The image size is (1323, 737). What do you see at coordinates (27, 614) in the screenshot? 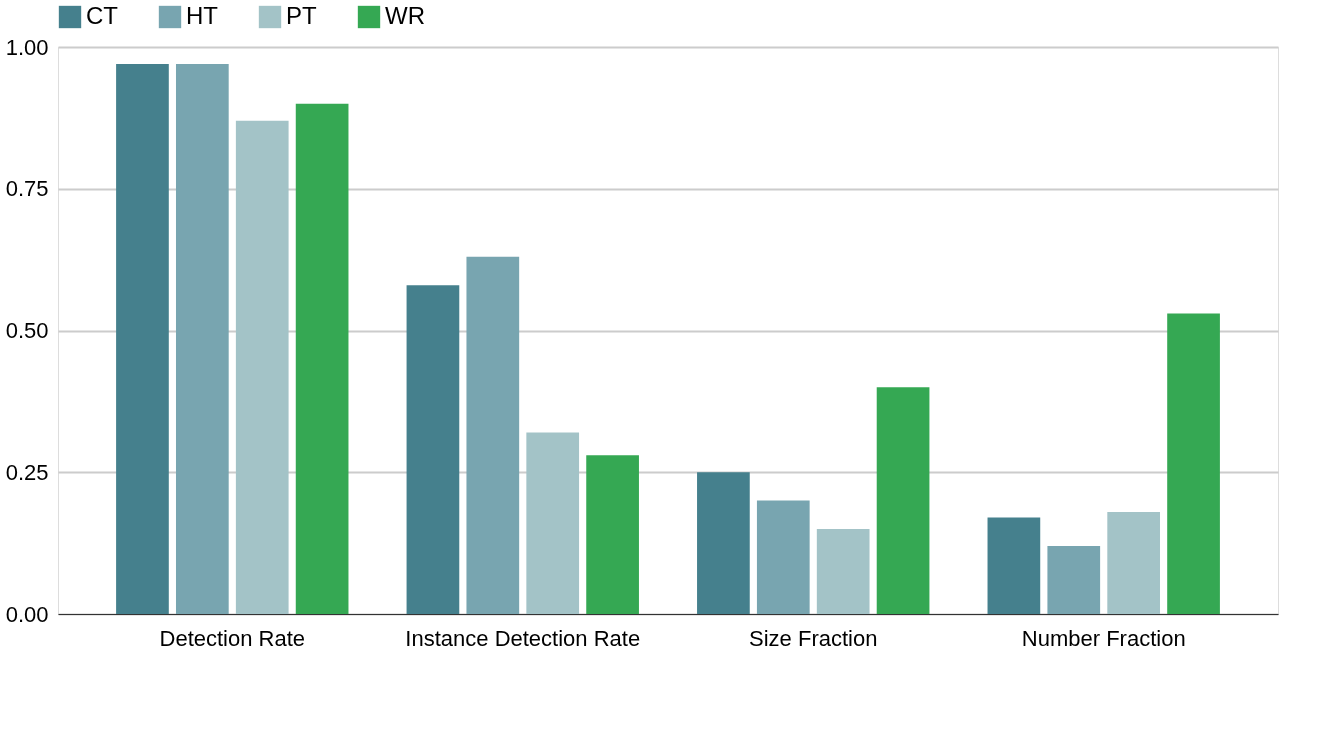
I see `y-tick-label: 0.00` at bounding box center [27, 614].